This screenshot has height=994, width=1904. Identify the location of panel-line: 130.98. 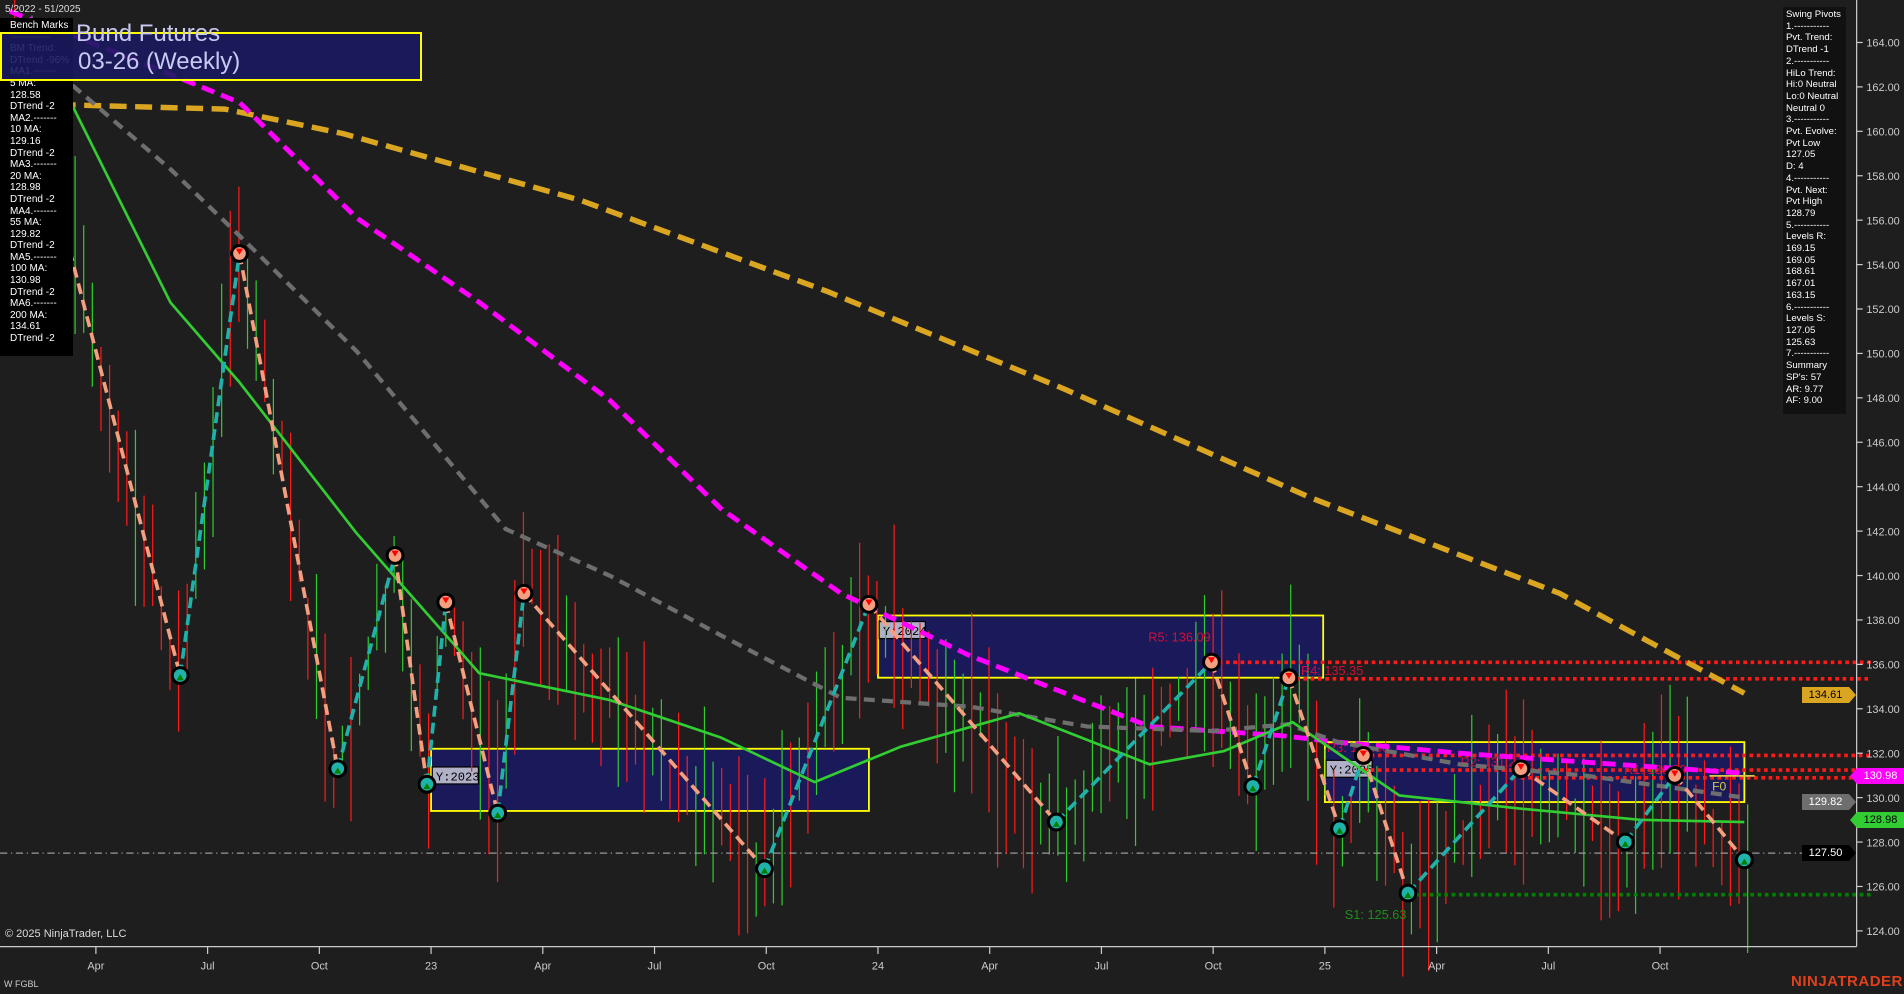
(25, 281).